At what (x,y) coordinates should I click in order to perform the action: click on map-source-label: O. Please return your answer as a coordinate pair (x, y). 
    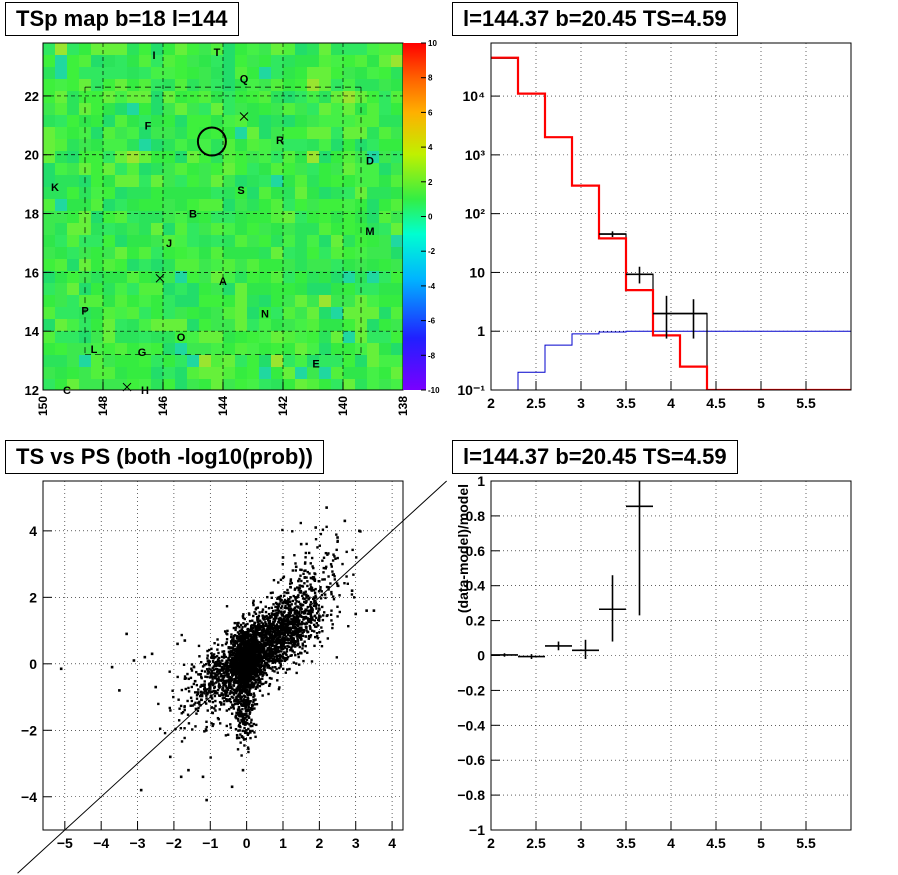
    Looking at the image, I should click on (181, 338).